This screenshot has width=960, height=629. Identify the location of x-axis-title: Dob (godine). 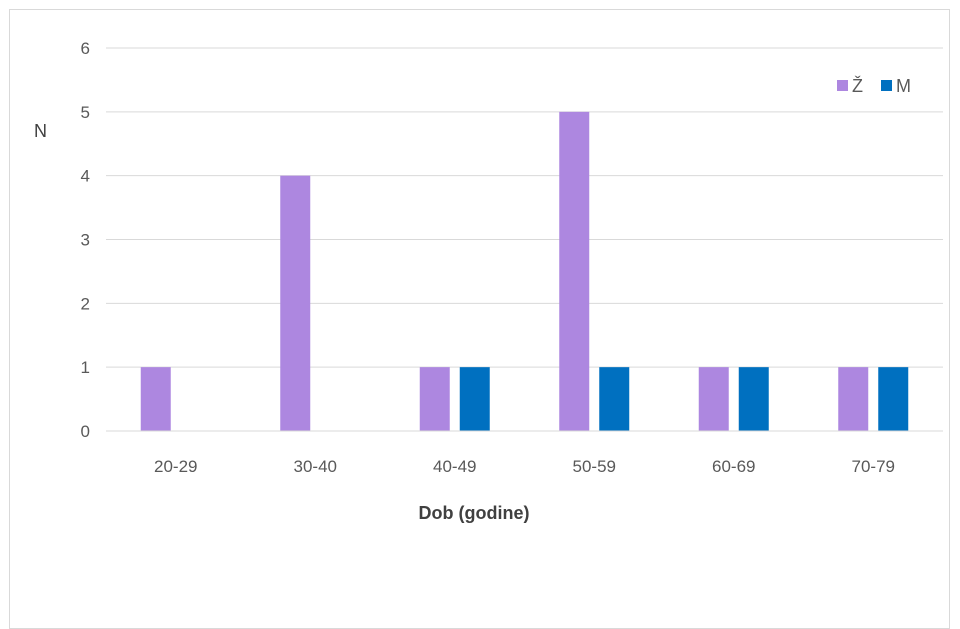
(474, 513).